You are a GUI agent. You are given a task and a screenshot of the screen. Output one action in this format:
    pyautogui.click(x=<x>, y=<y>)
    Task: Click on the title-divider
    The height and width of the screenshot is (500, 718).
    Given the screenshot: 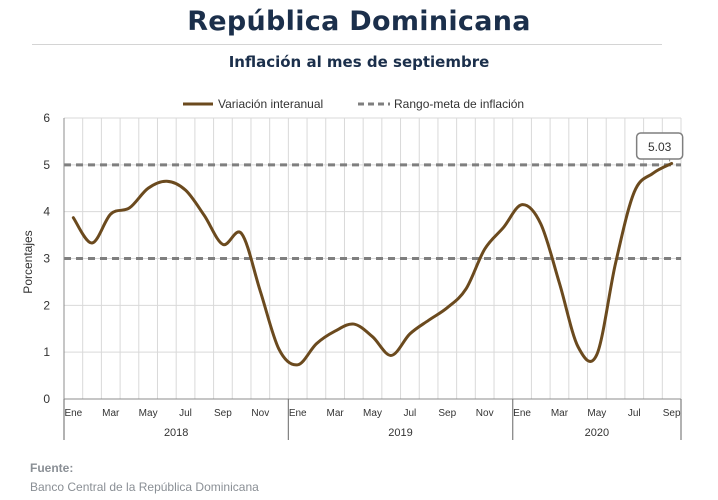 What is the action you would take?
    pyautogui.click(x=347, y=44)
    